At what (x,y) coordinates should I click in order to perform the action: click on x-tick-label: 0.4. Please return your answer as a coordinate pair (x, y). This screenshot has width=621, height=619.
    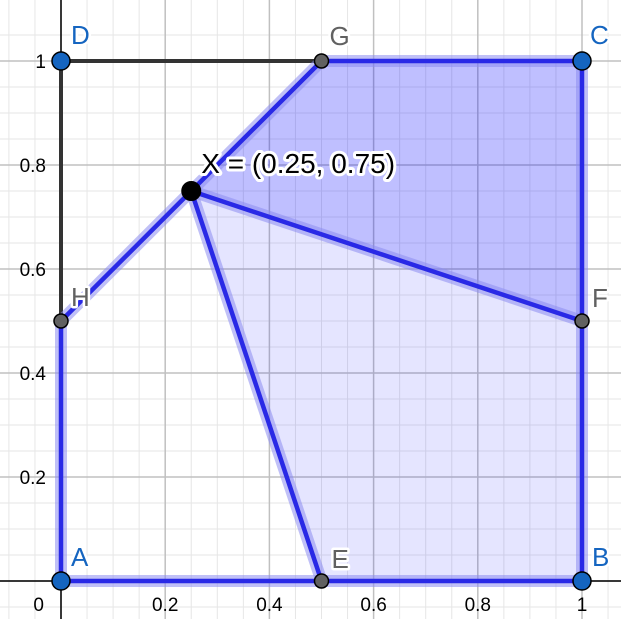
    Looking at the image, I should click on (269, 605).